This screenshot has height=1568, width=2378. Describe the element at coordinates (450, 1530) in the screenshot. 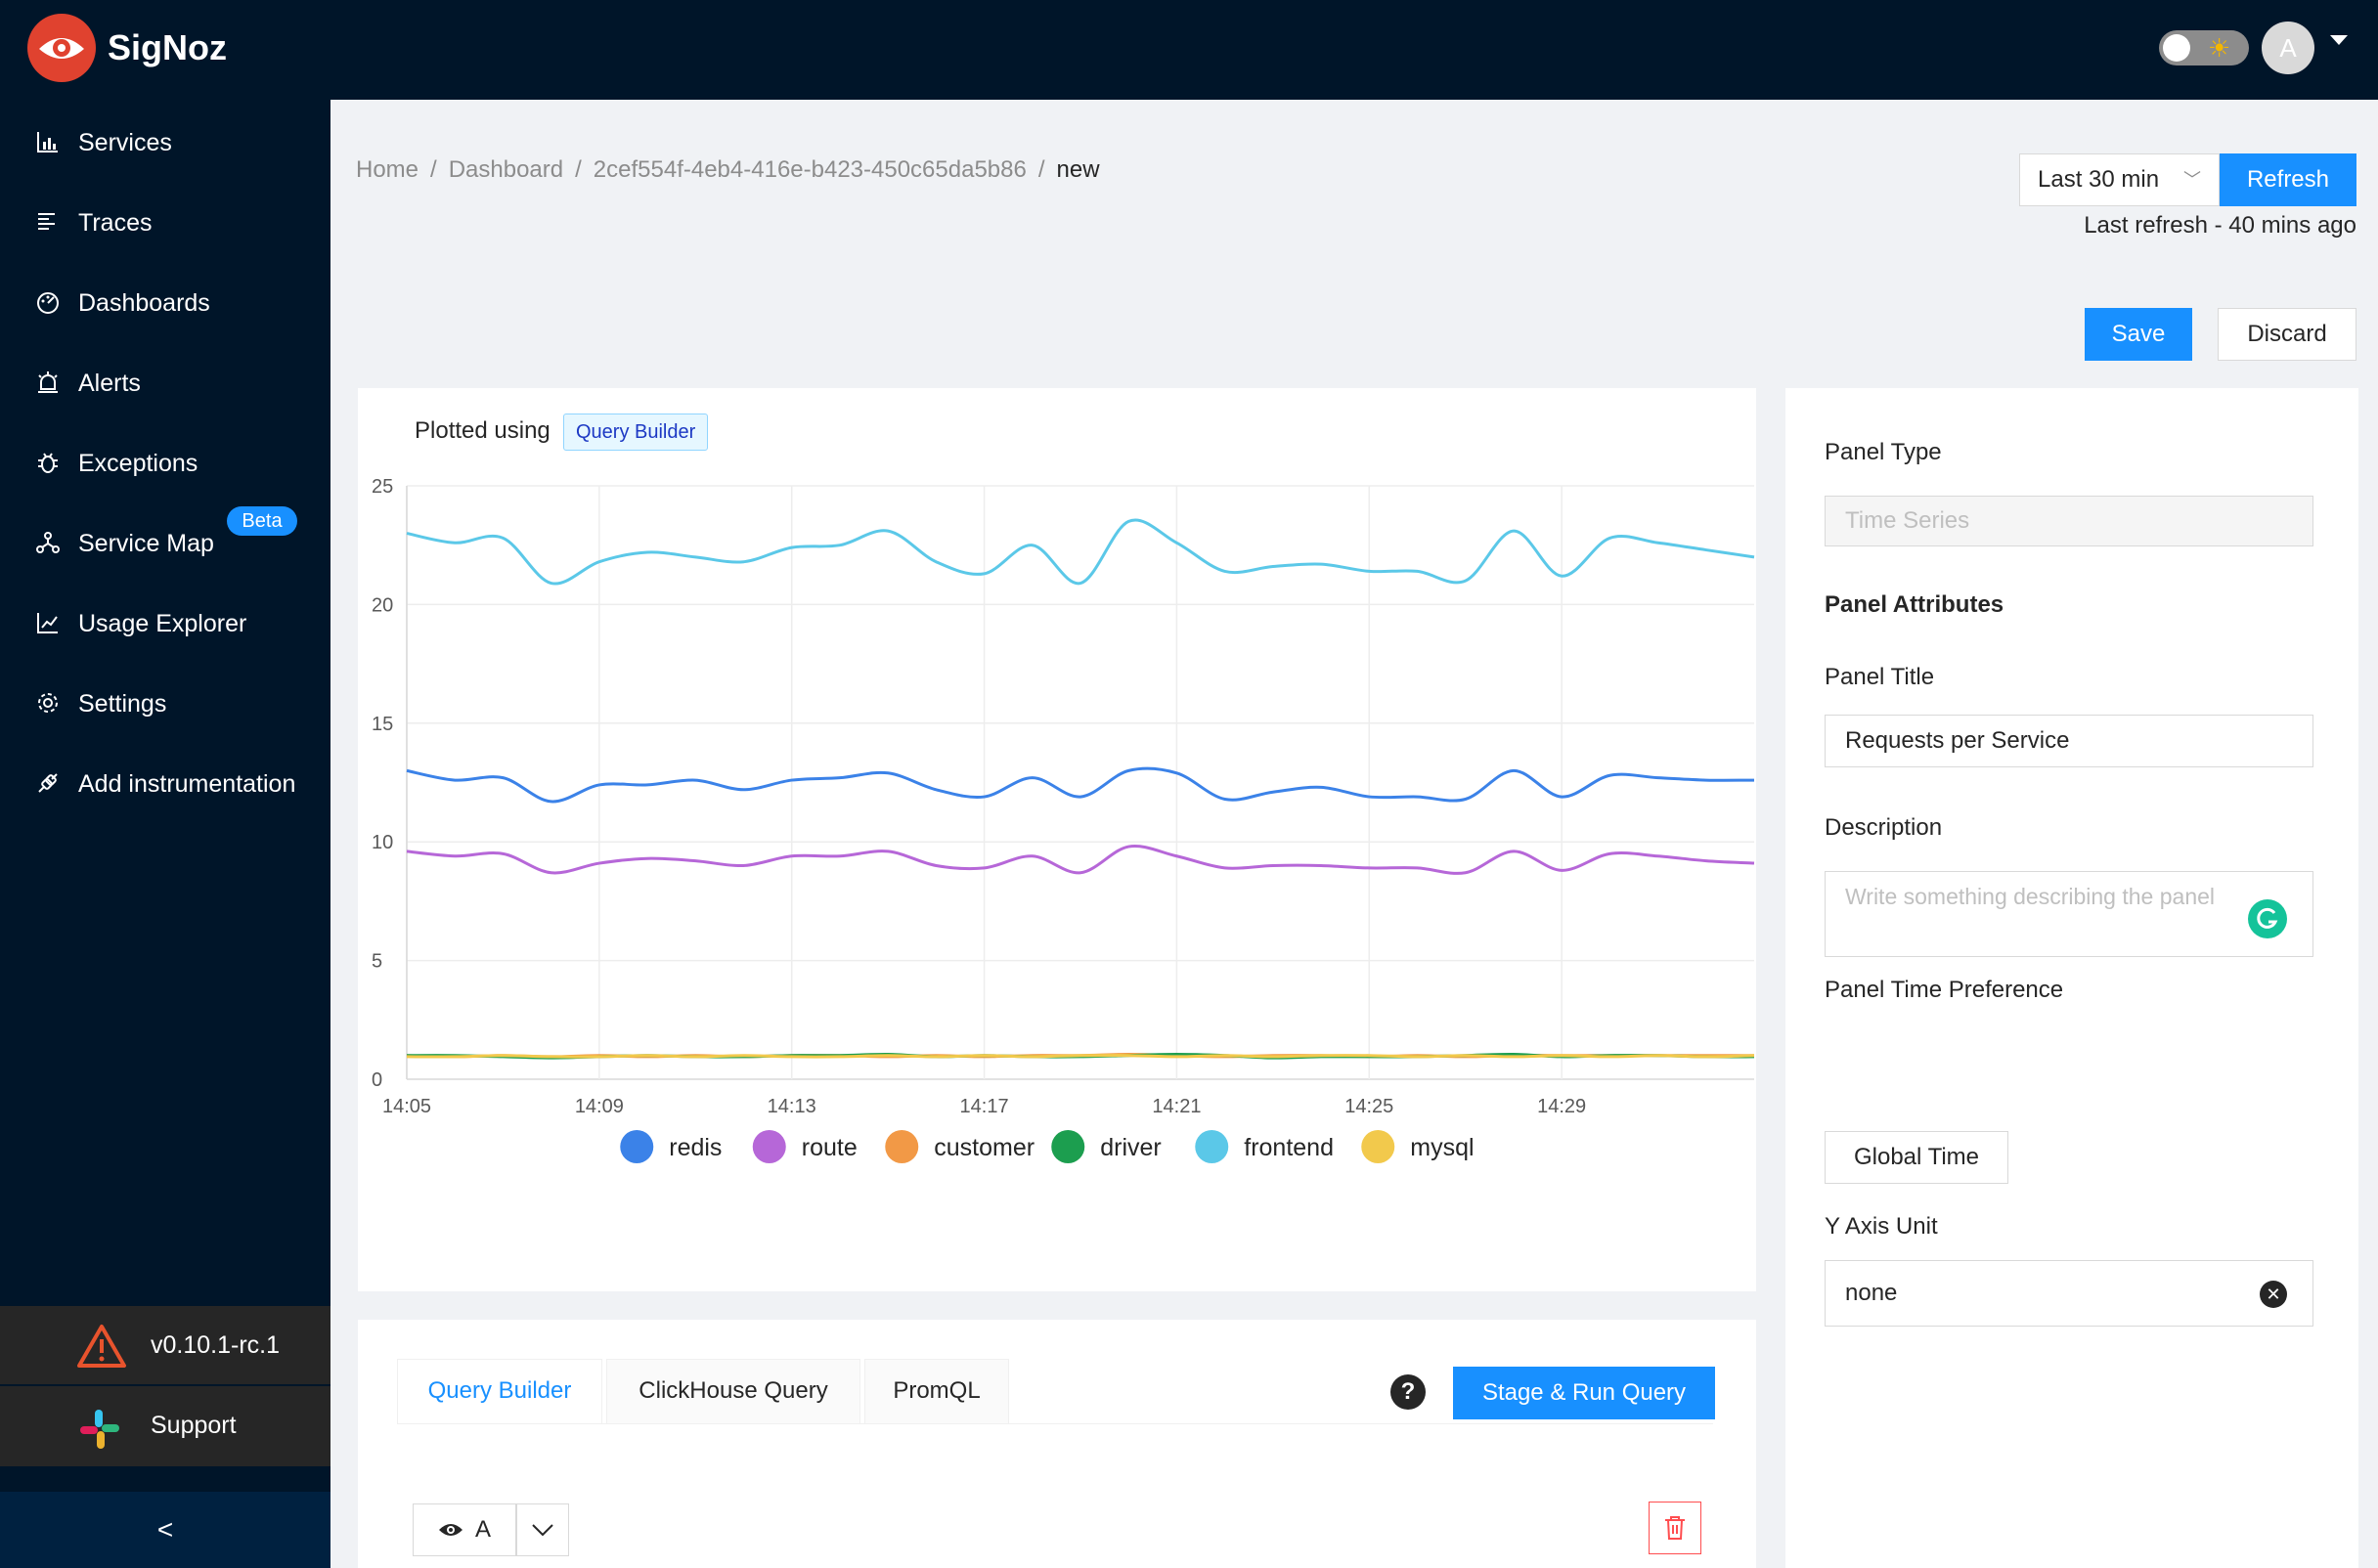

I see `eye-icon` at that location.